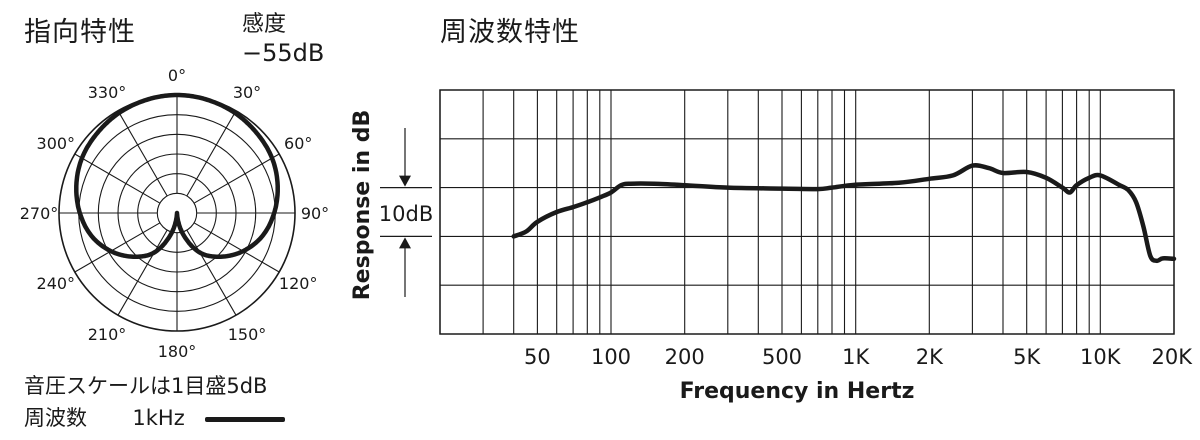  I want to click on scale-marker-arrow-down, so click(405, 181).